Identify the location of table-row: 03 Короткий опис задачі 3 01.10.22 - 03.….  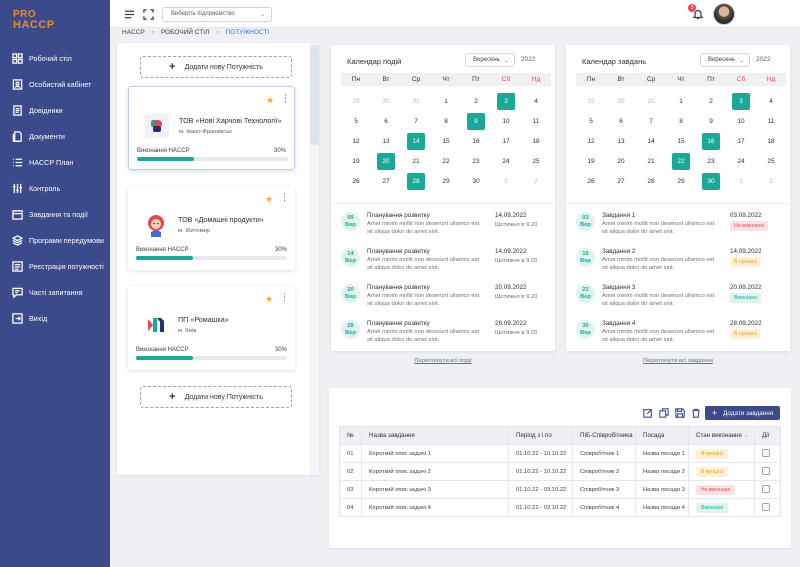
(560, 489).